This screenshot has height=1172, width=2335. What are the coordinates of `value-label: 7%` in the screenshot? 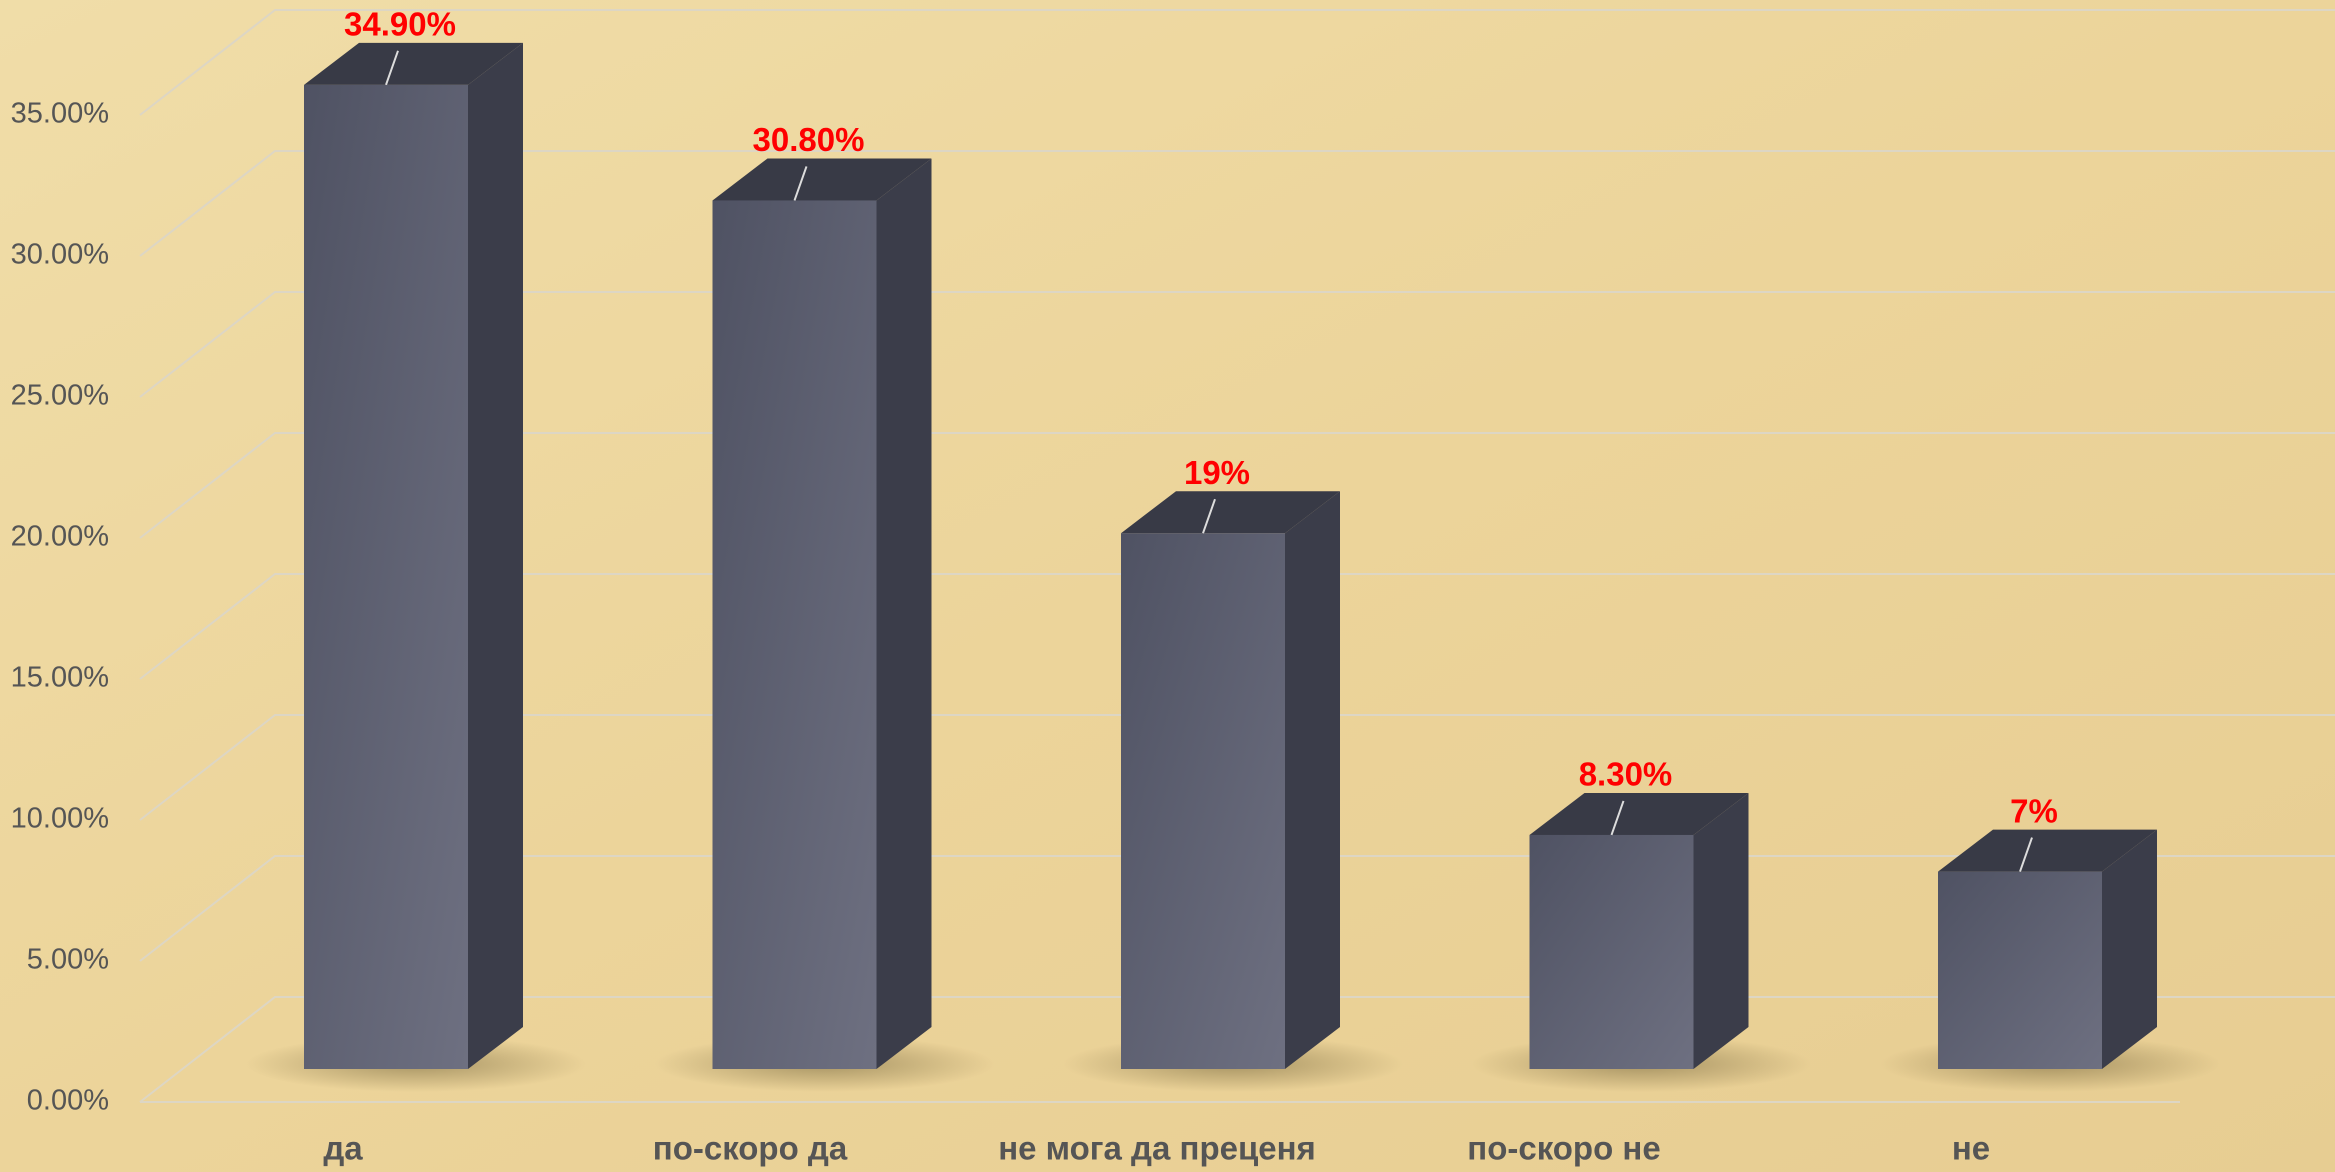 It's located at (2034, 810).